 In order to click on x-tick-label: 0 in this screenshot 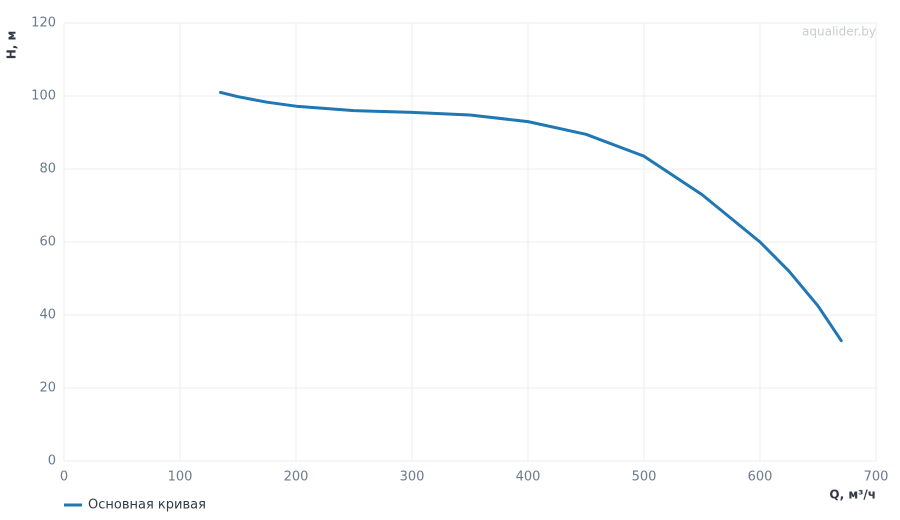, I will do `click(64, 477)`.